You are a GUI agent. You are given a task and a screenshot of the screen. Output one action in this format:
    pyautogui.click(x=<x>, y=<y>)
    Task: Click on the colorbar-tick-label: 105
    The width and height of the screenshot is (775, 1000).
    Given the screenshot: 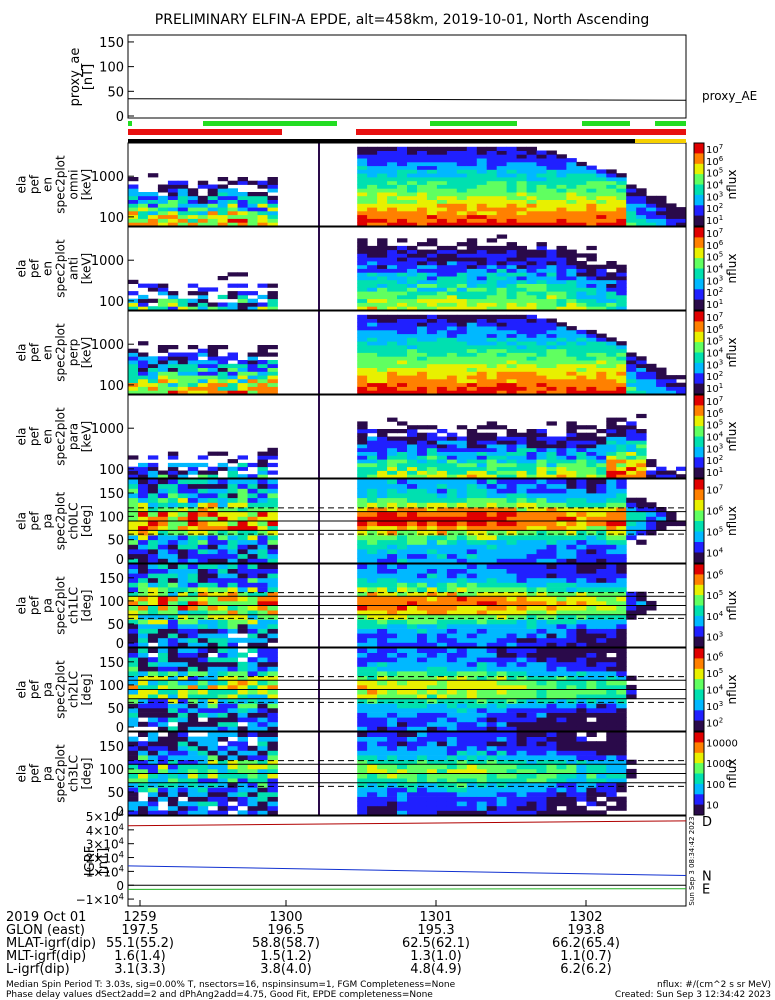 What is the action you would take?
    pyautogui.click(x=714, y=257)
    